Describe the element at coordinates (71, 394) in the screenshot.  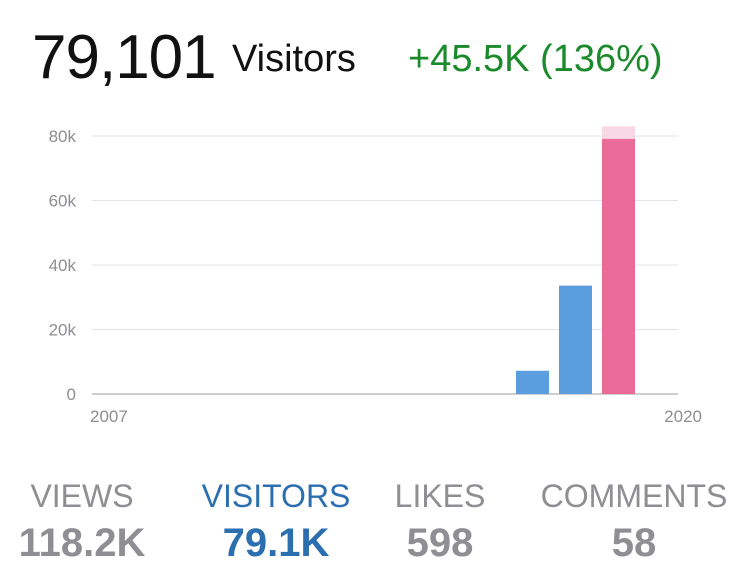
I see `y-tick-label: 0` at that location.